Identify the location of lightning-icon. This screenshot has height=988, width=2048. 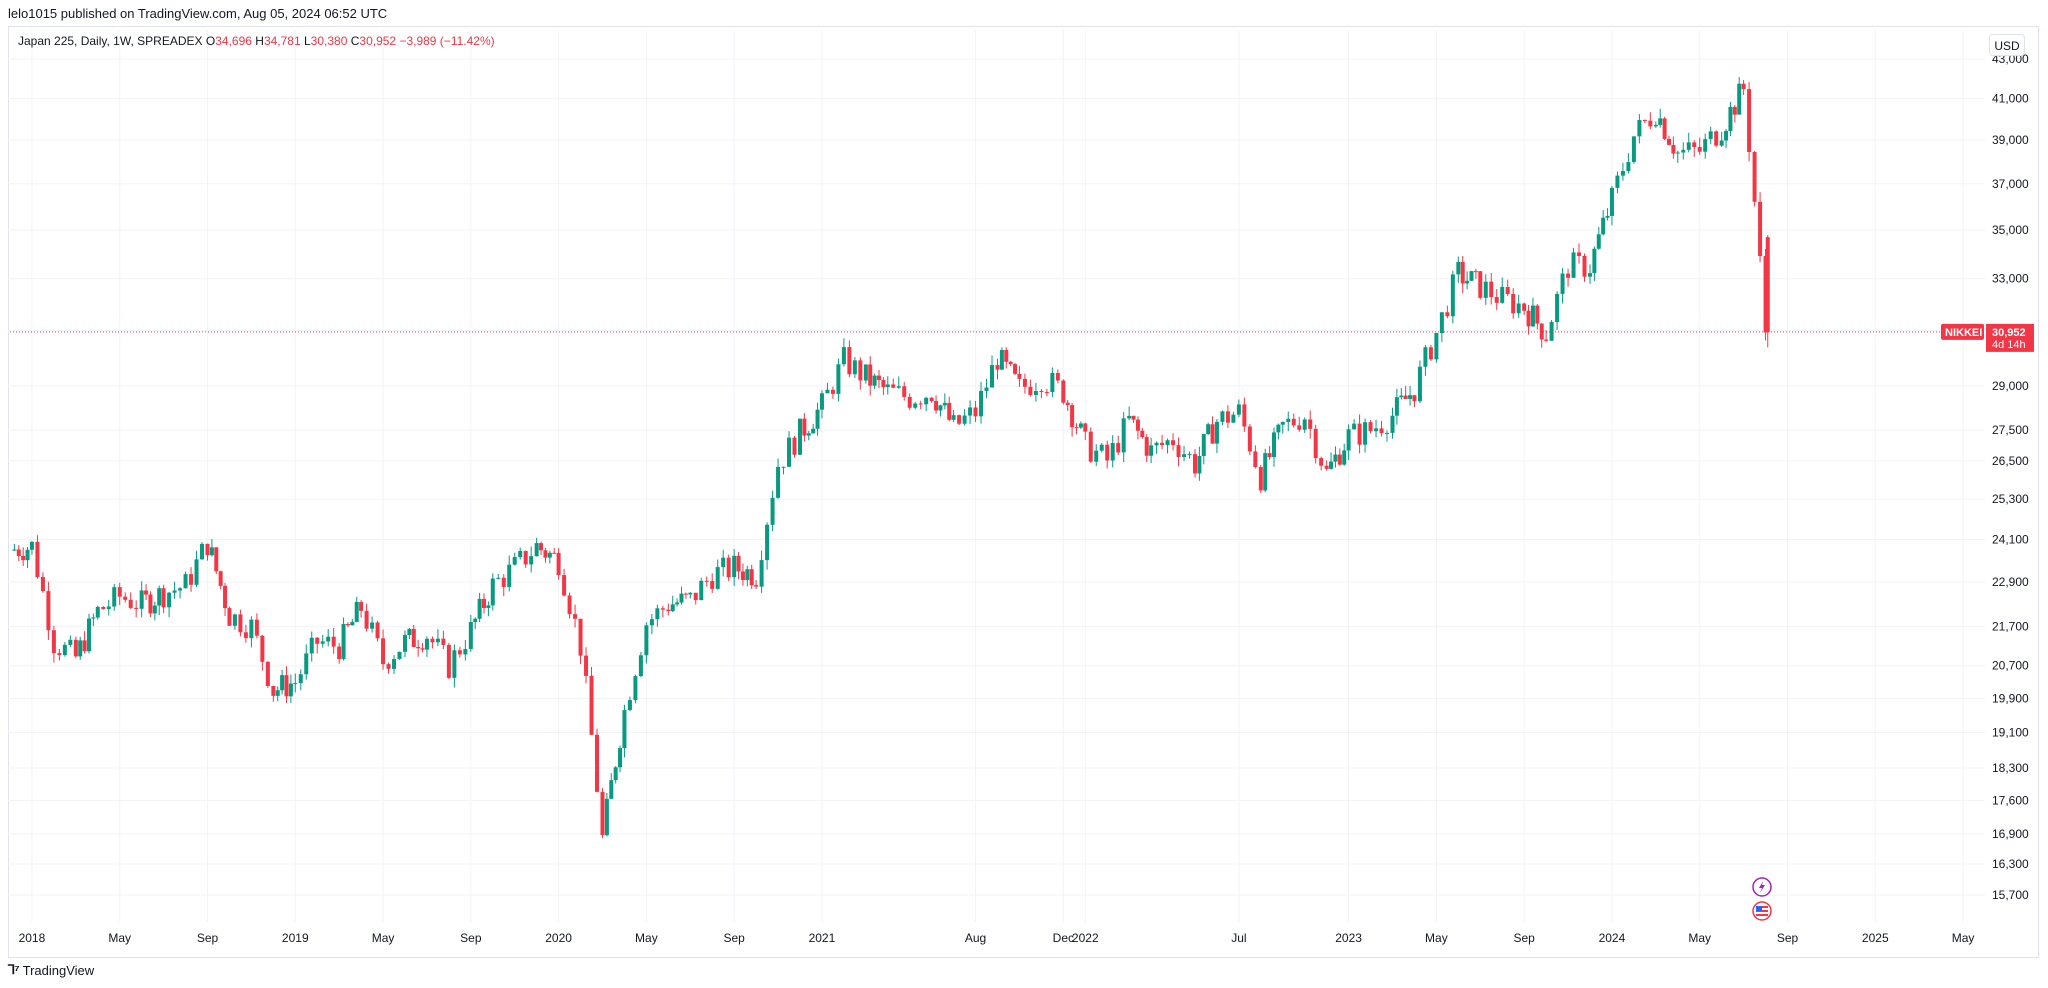
(1762, 887).